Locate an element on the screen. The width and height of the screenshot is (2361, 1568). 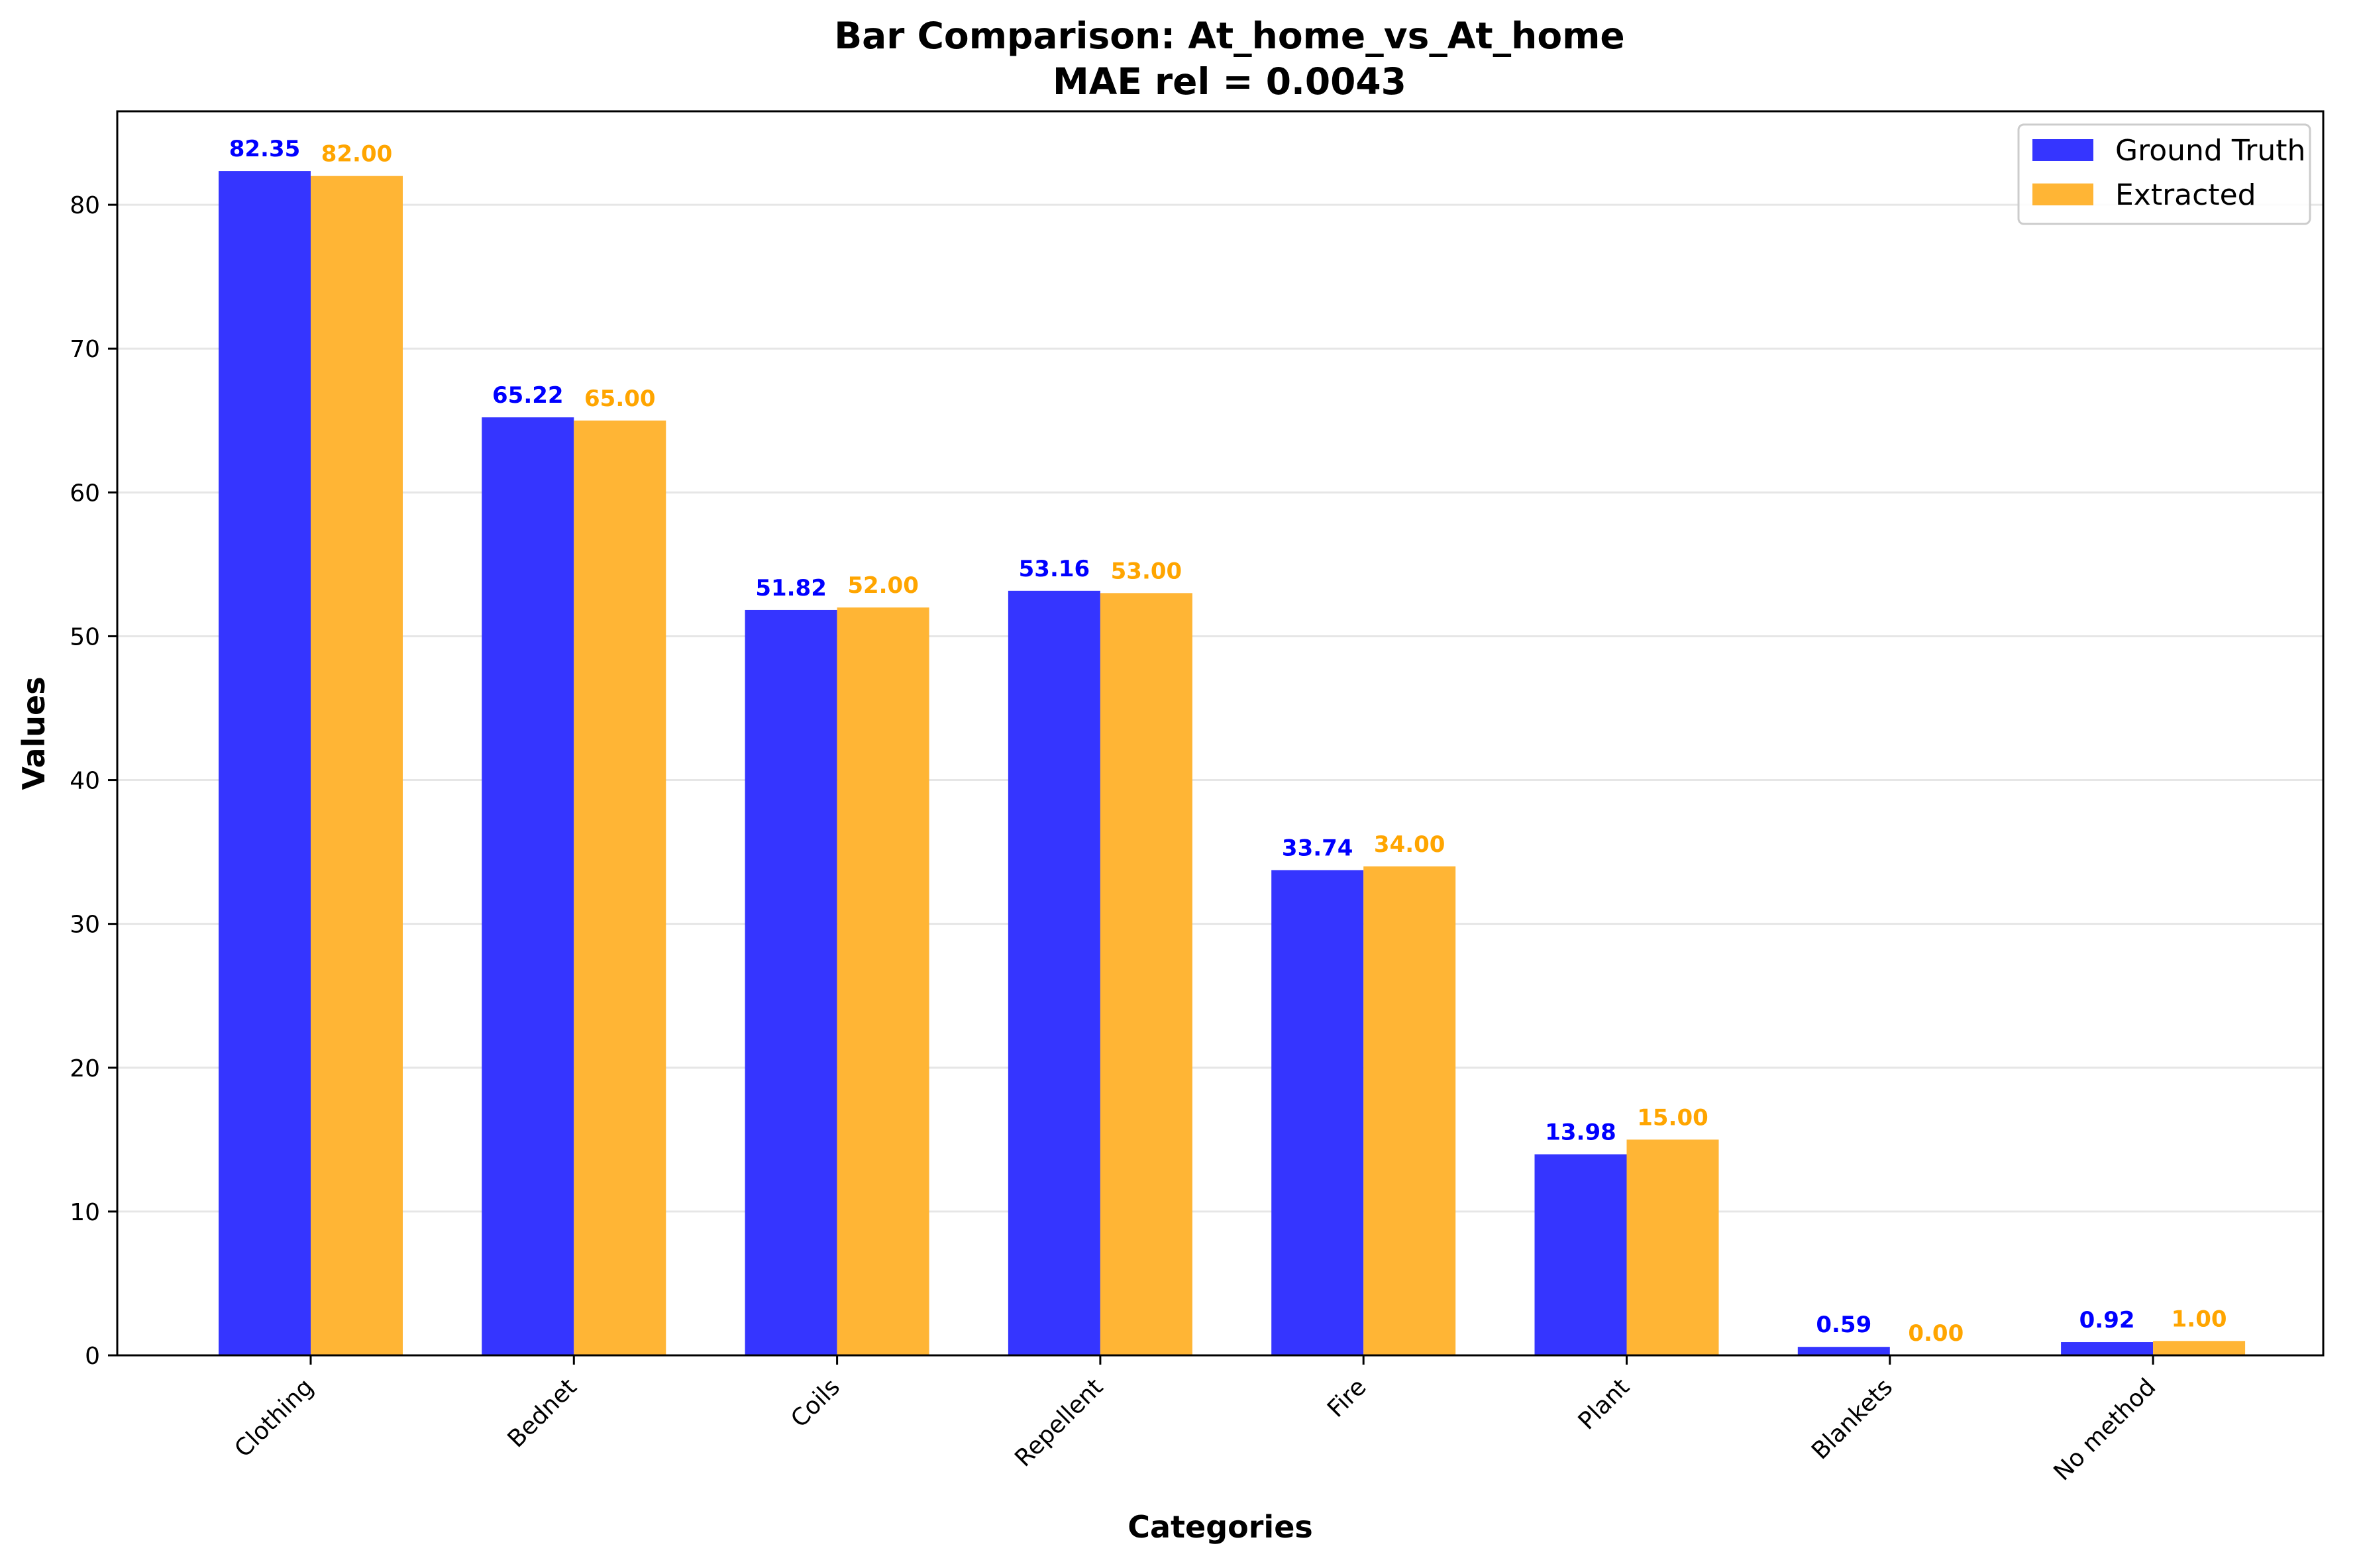
y-tick-label: 80 is located at coordinates (85, 205).